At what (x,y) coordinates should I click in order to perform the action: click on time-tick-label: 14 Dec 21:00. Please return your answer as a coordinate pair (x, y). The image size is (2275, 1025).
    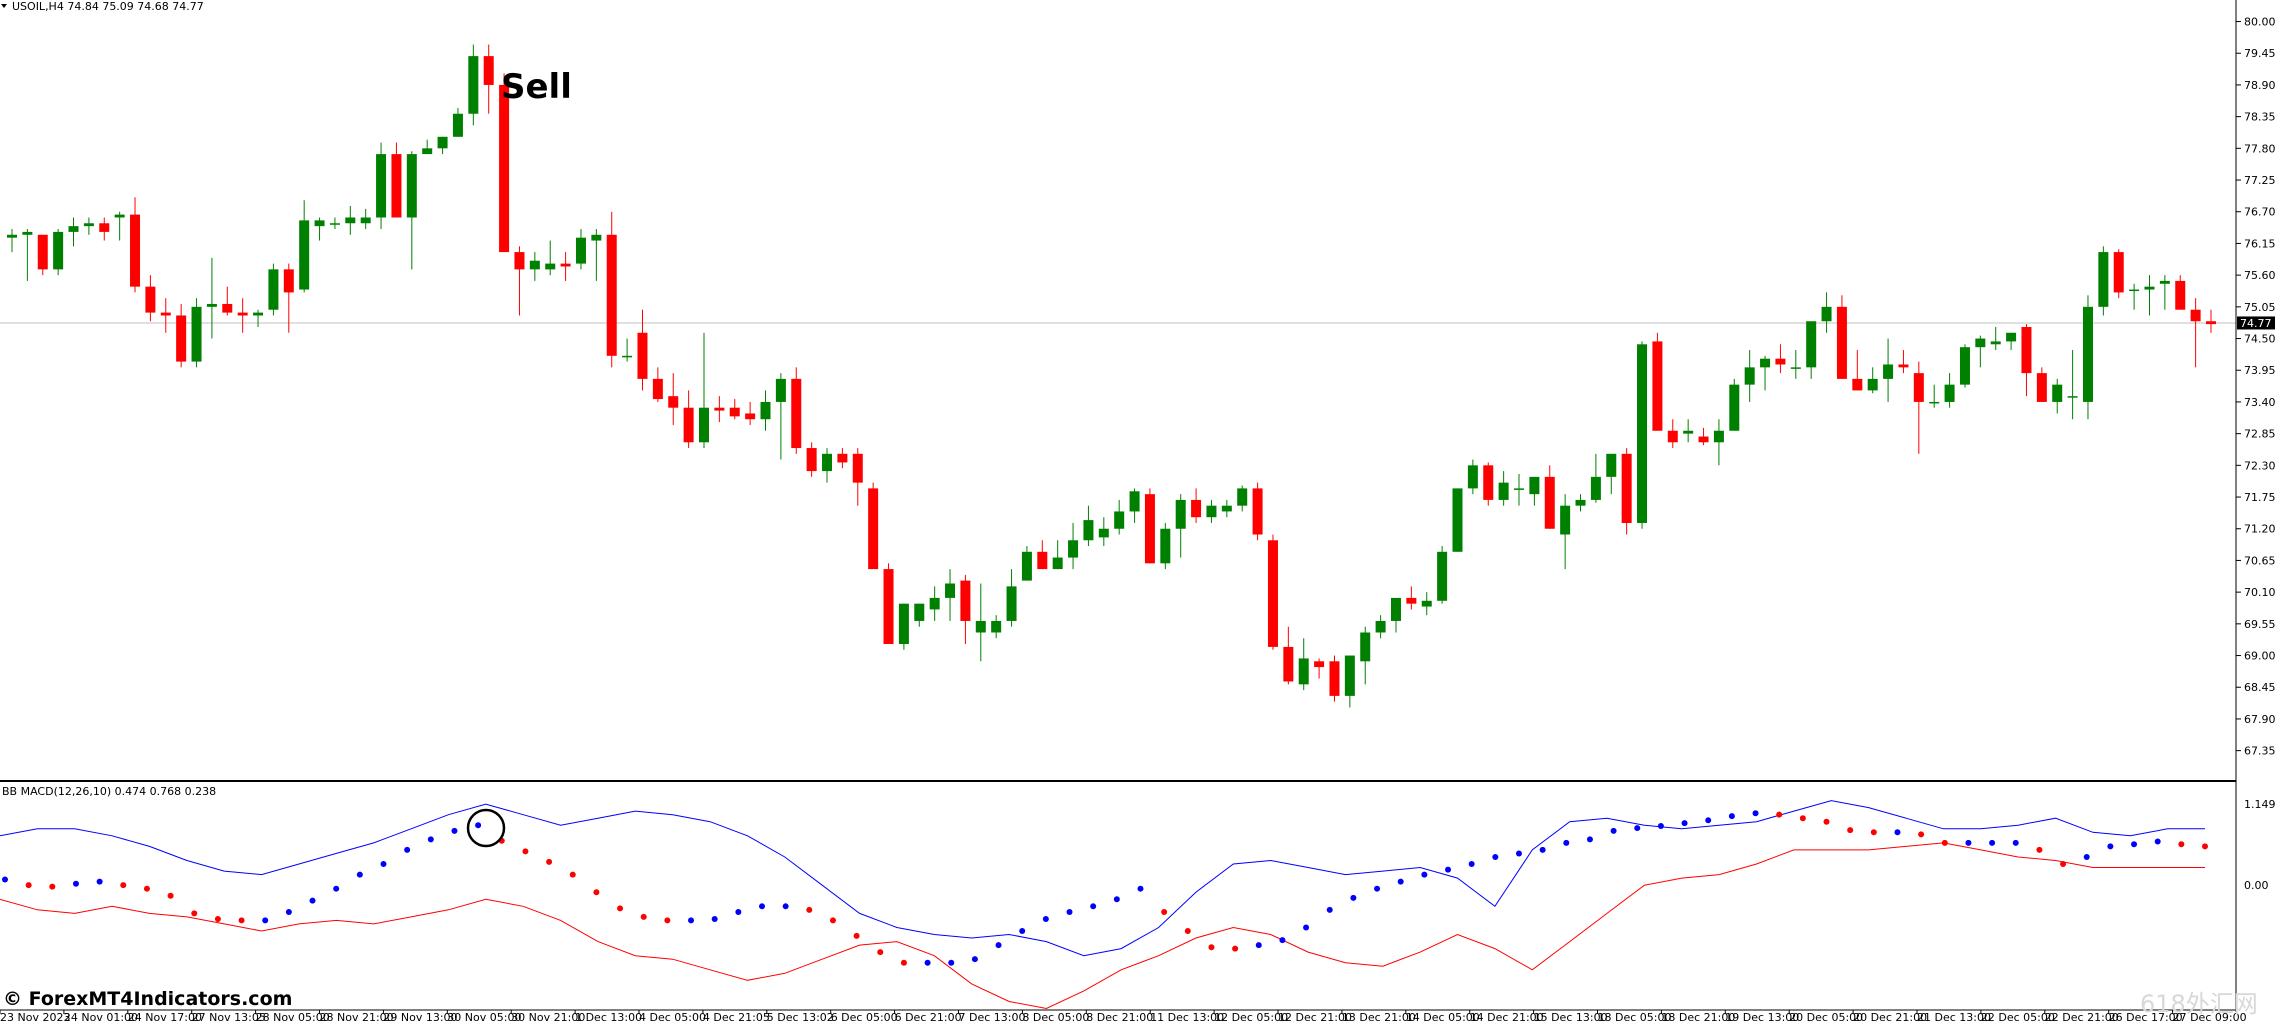
    Looking at the image, I should click on (1507, 1017).